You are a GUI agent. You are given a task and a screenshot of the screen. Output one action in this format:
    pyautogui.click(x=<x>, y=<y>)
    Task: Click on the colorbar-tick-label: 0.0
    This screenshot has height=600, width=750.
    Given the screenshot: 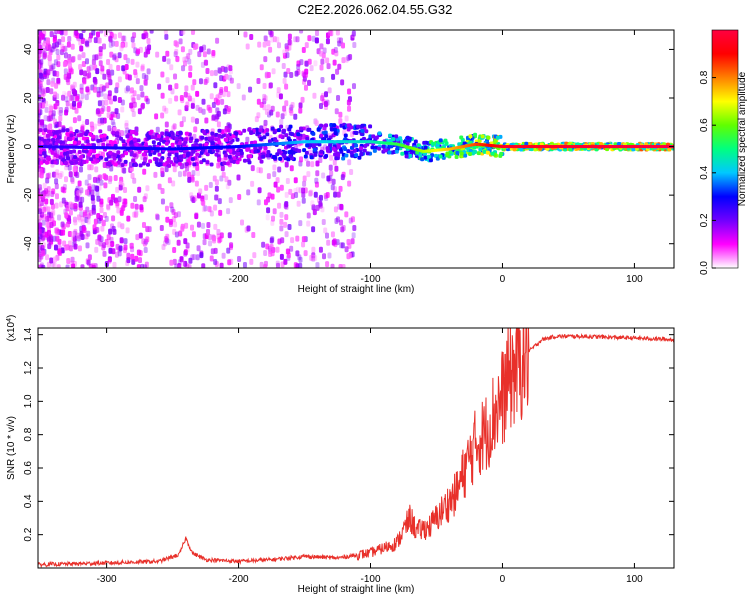 What is the action you would take?
    pyautogui.click(x=704, y=268)
    